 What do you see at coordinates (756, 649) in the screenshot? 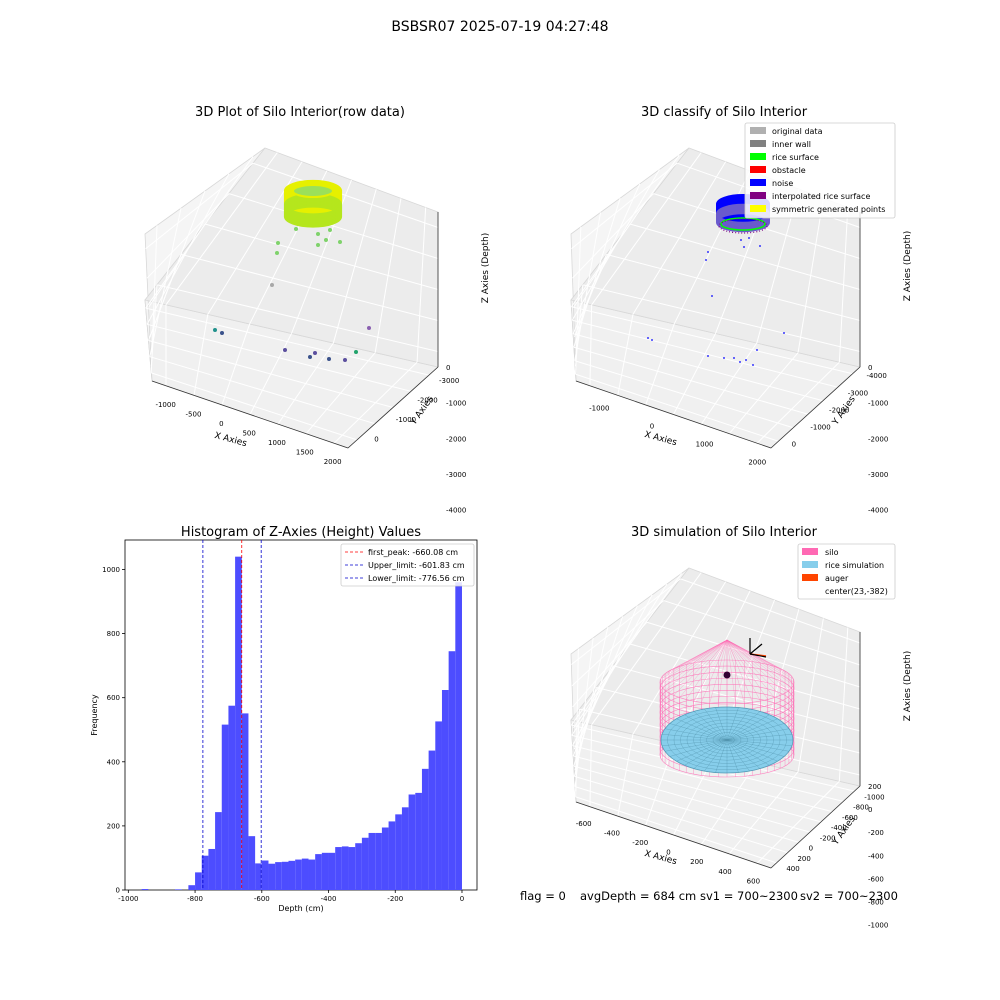
I see `p4-axis-arrow-y` at bounding box center [756, 649].